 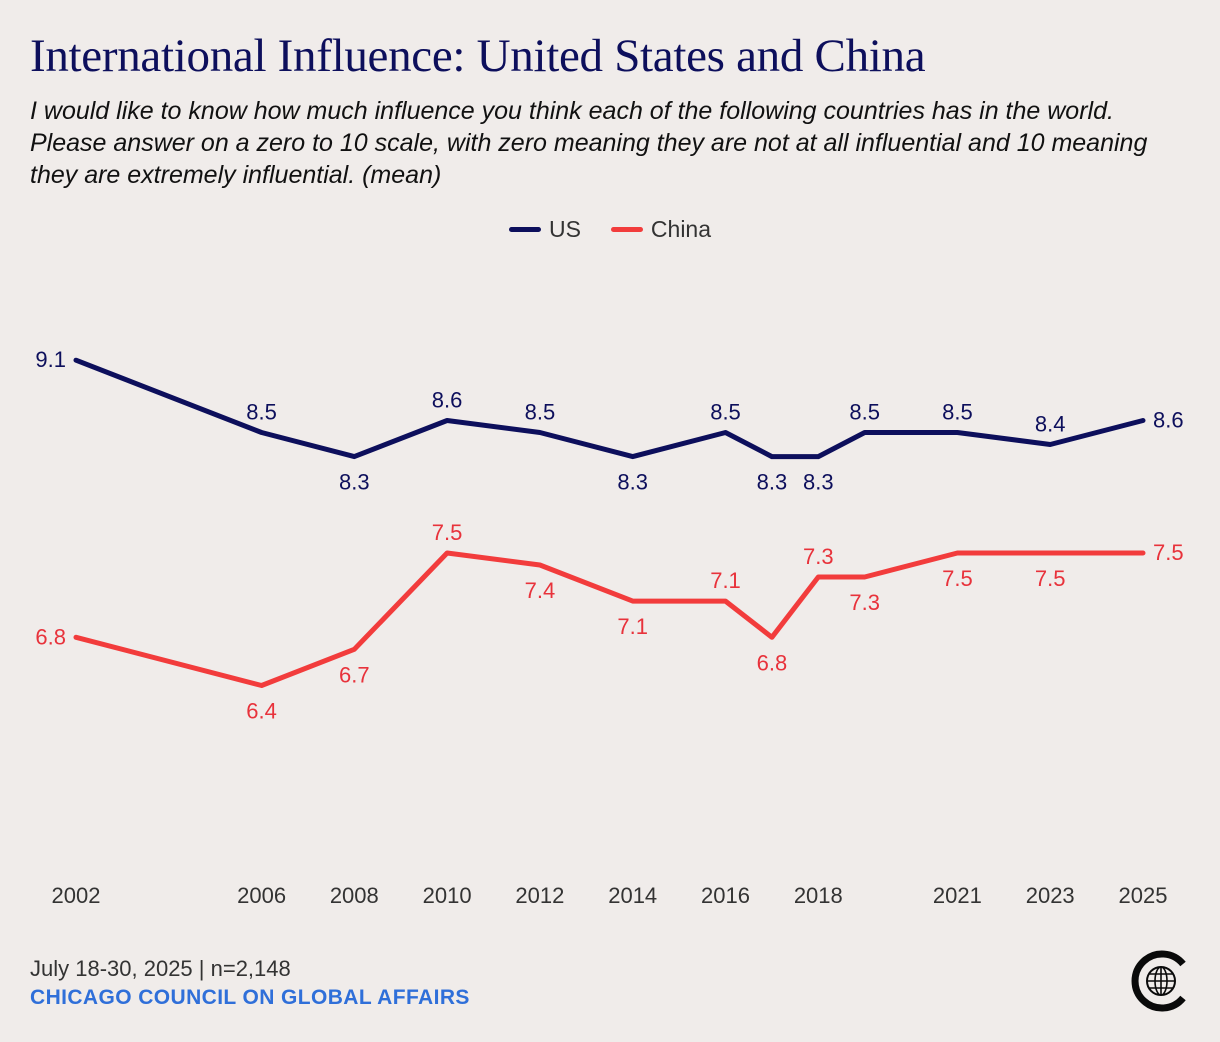 What do you see at coordinates (818, 556) in the screenshot?
I see `data-label-china-2018: 7.3` at bounding box center [818, 556].